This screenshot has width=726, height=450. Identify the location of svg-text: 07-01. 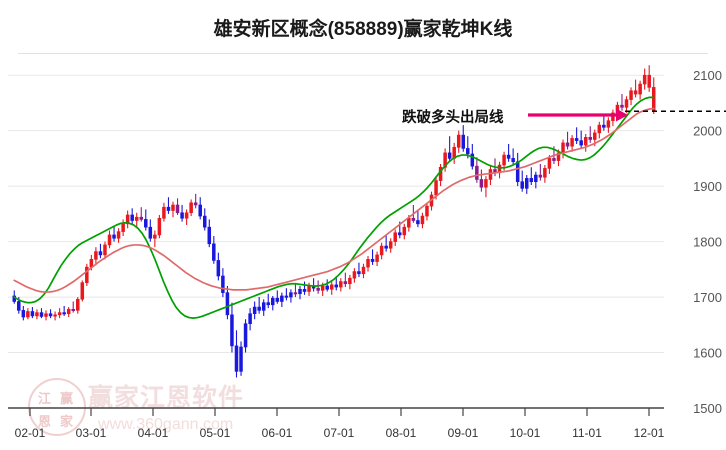
(339, 433).